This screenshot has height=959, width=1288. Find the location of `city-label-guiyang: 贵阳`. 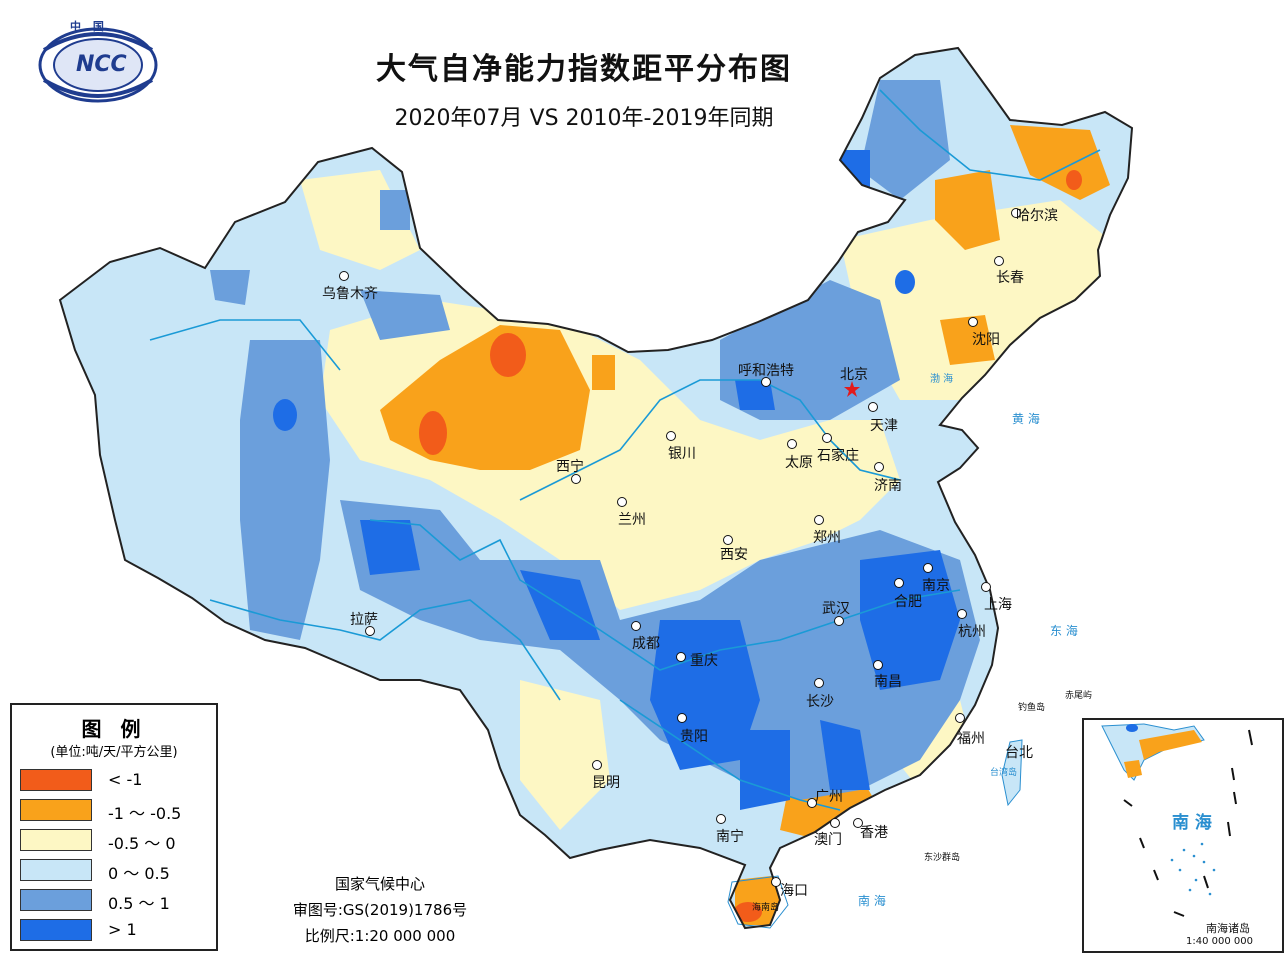

city-label-guiyang: 贵阳 is located at coordinates (694, 737).